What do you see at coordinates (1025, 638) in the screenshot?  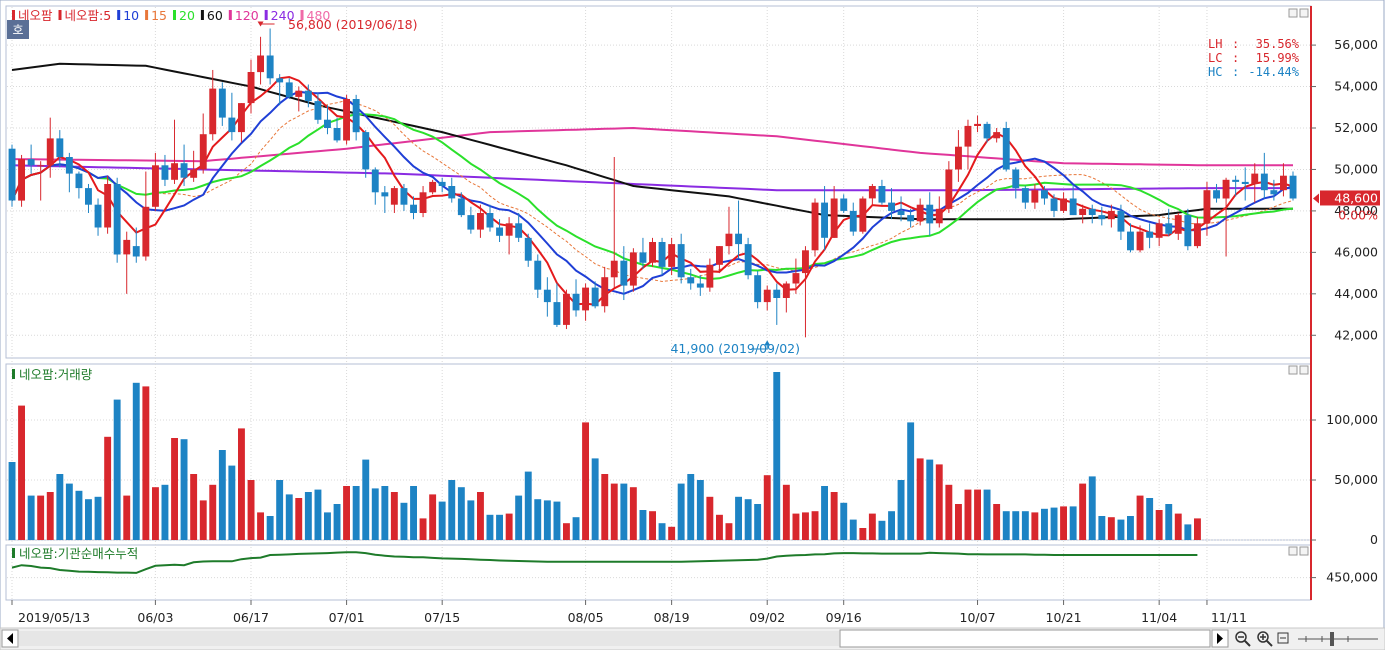 I see `scrollbar-thumb` at bounding box center [1025, 638].